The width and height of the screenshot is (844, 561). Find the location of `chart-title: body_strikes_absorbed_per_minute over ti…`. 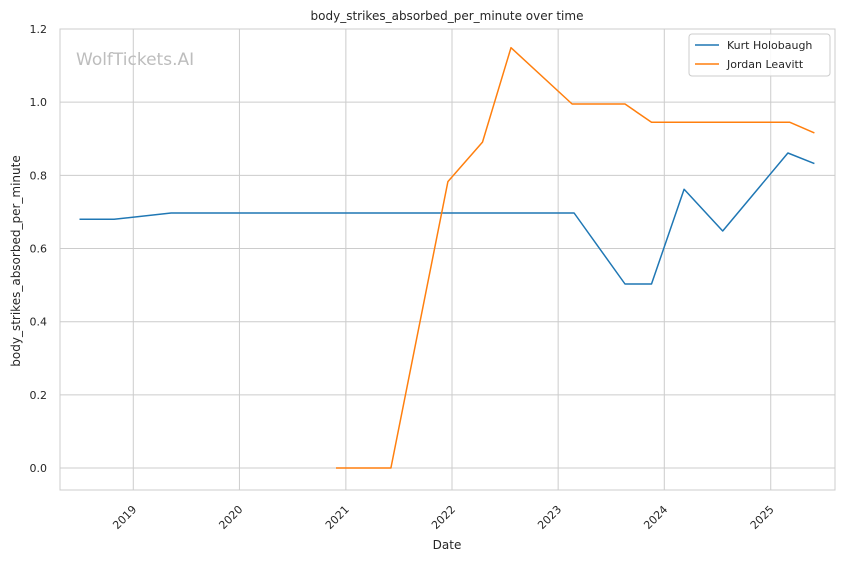

chart-title: body_strikes_absorbed_per_minute over ti… is located at coordinates (447, 16).